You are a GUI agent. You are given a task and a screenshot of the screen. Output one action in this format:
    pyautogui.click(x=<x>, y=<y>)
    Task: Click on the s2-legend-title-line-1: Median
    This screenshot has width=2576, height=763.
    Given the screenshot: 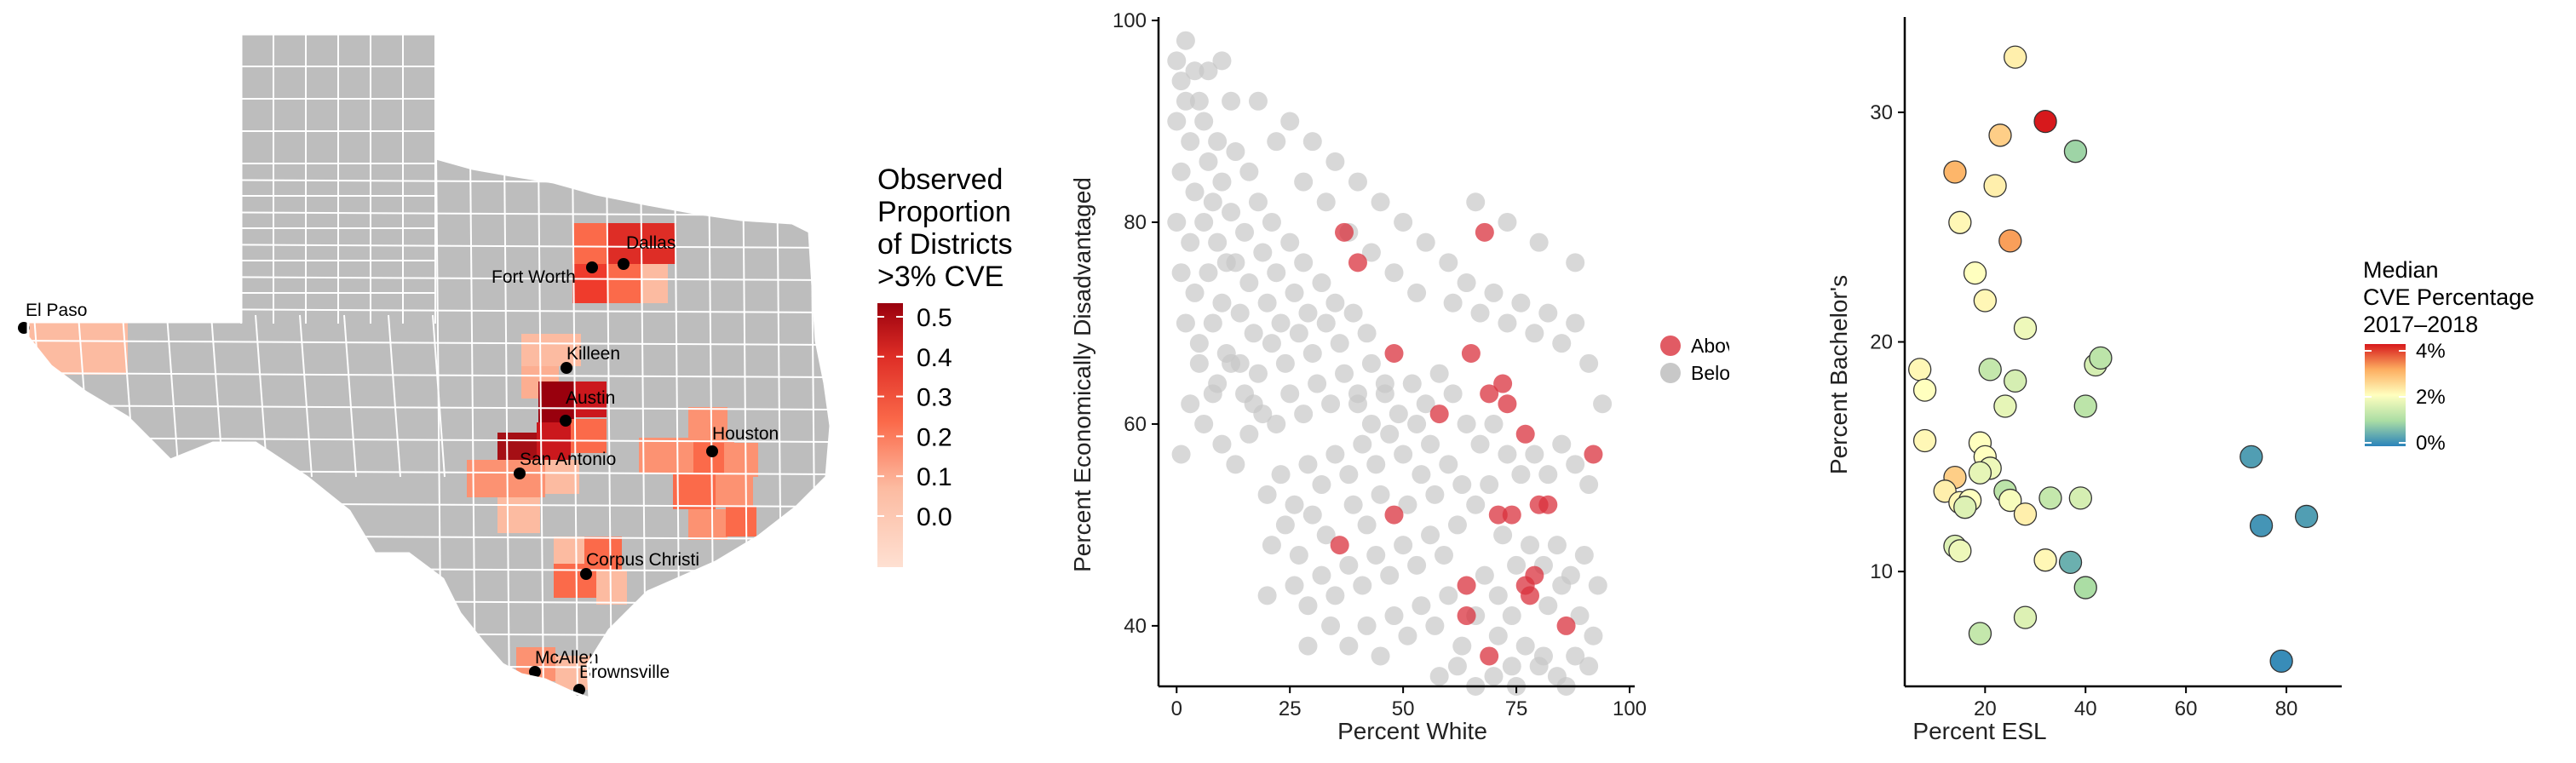 What is the action you would take?
    pyautogui.click(x=2401, y=270)
    